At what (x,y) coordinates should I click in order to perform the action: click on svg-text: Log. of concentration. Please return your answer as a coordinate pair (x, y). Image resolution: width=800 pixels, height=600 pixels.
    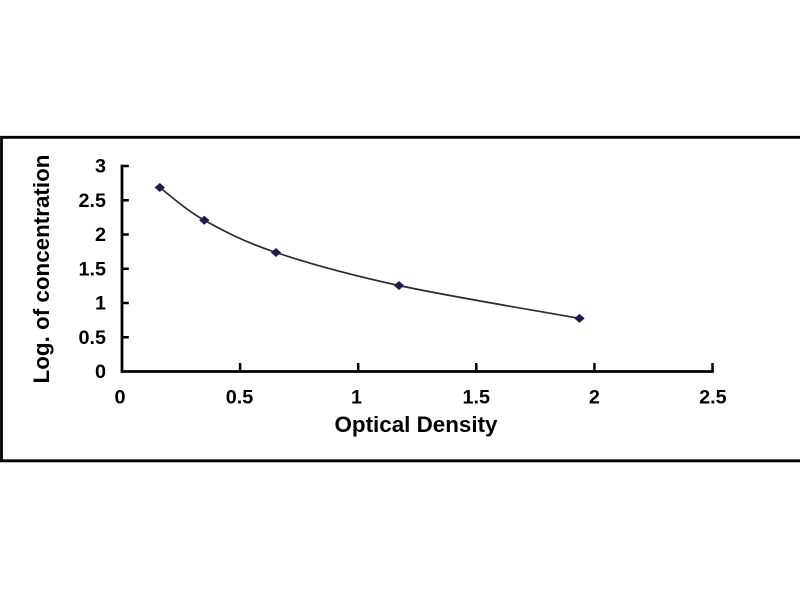
    Looking at the image, I should click on (41, 269).